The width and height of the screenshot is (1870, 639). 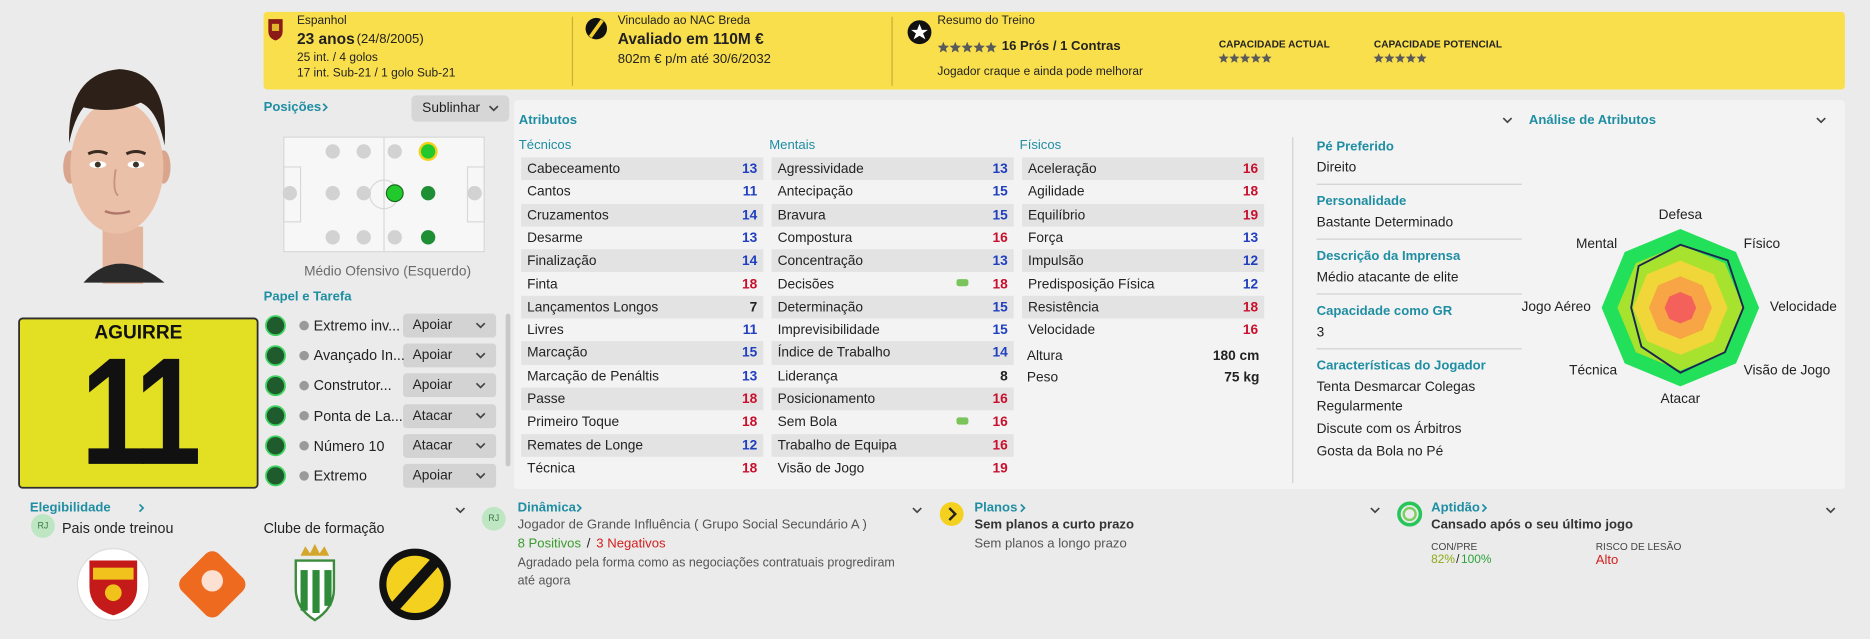 What do you see at coordinates (1242, 378) in the screenshot?
I see `weight-value: 75 kg` at bounding box center [1242, 378].